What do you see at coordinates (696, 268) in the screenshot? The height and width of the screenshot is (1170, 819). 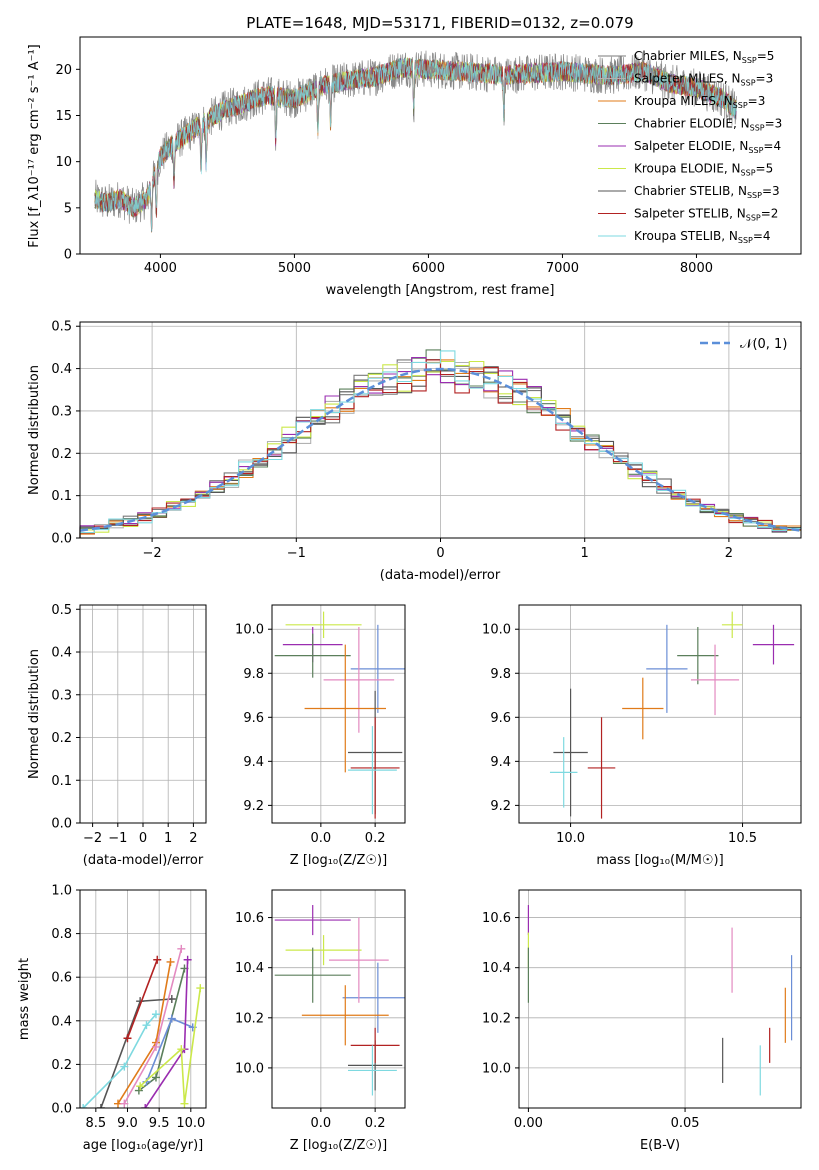 I see `x-tick-label: 8000` at bounding box center [696, 268].